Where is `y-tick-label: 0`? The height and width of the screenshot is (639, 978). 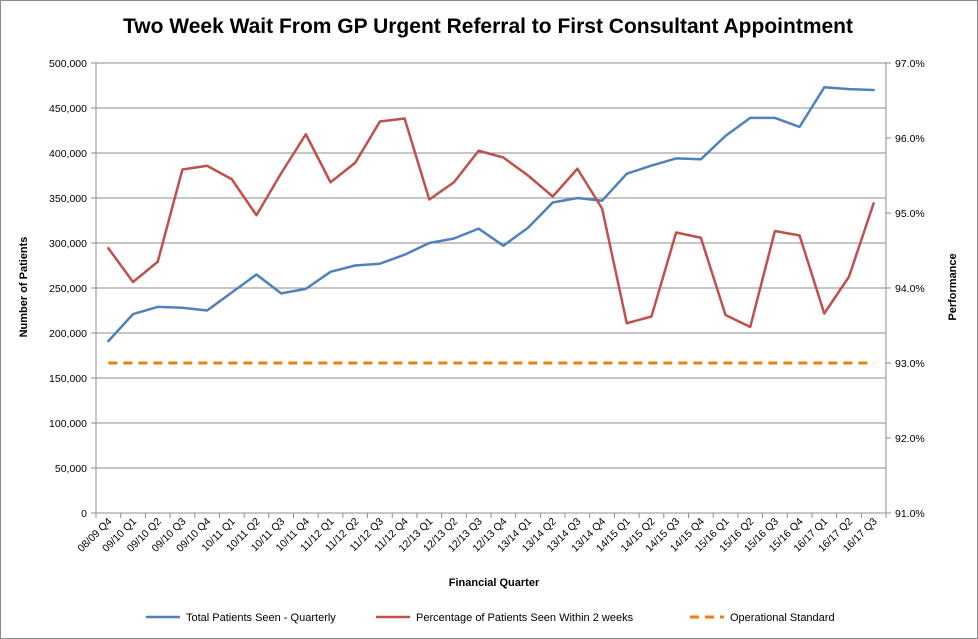 y-tick-label: 0 is located at coordinates (84, 514).